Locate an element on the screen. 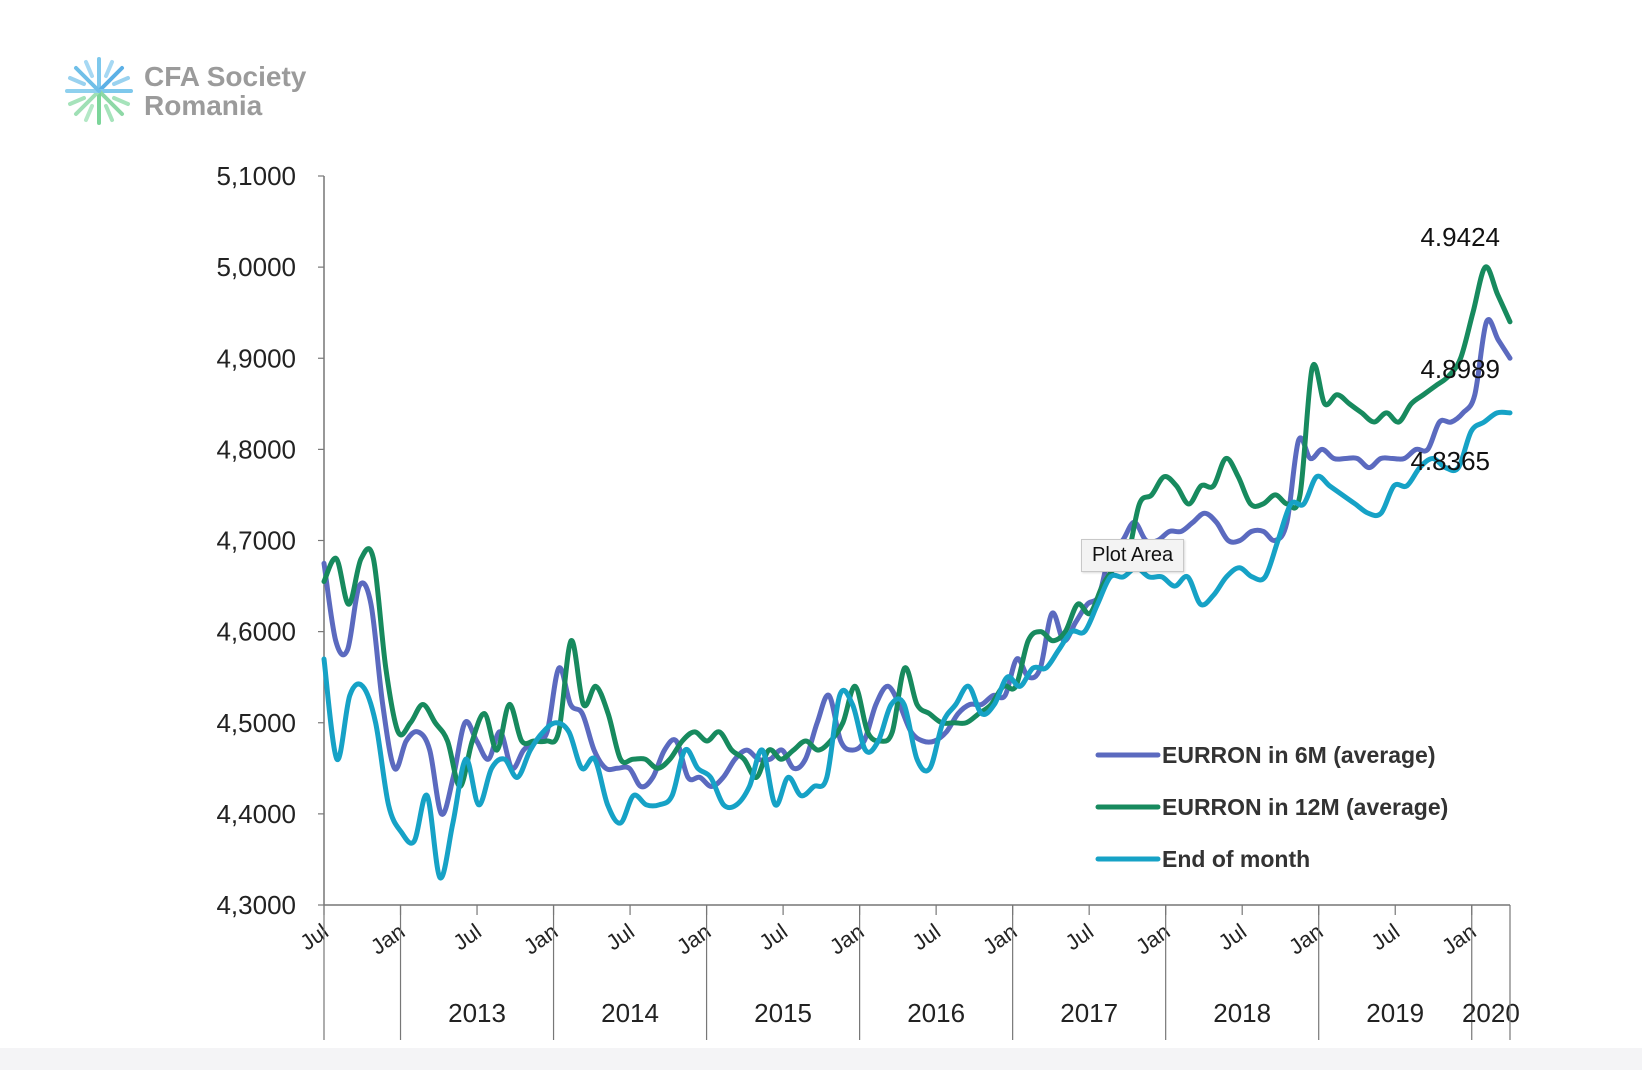 The height and width of the screenshot is (1070, 1642). year-label: 2019 is located at coordinates (1395, 1013).